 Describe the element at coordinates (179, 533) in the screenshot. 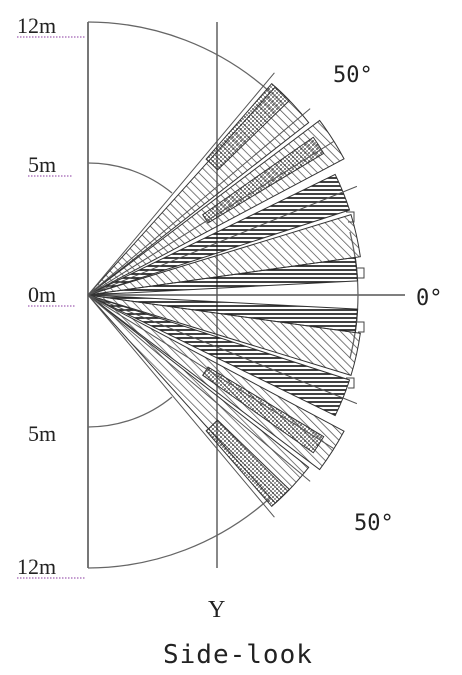

I see `arc-12m-bottom` at that location.